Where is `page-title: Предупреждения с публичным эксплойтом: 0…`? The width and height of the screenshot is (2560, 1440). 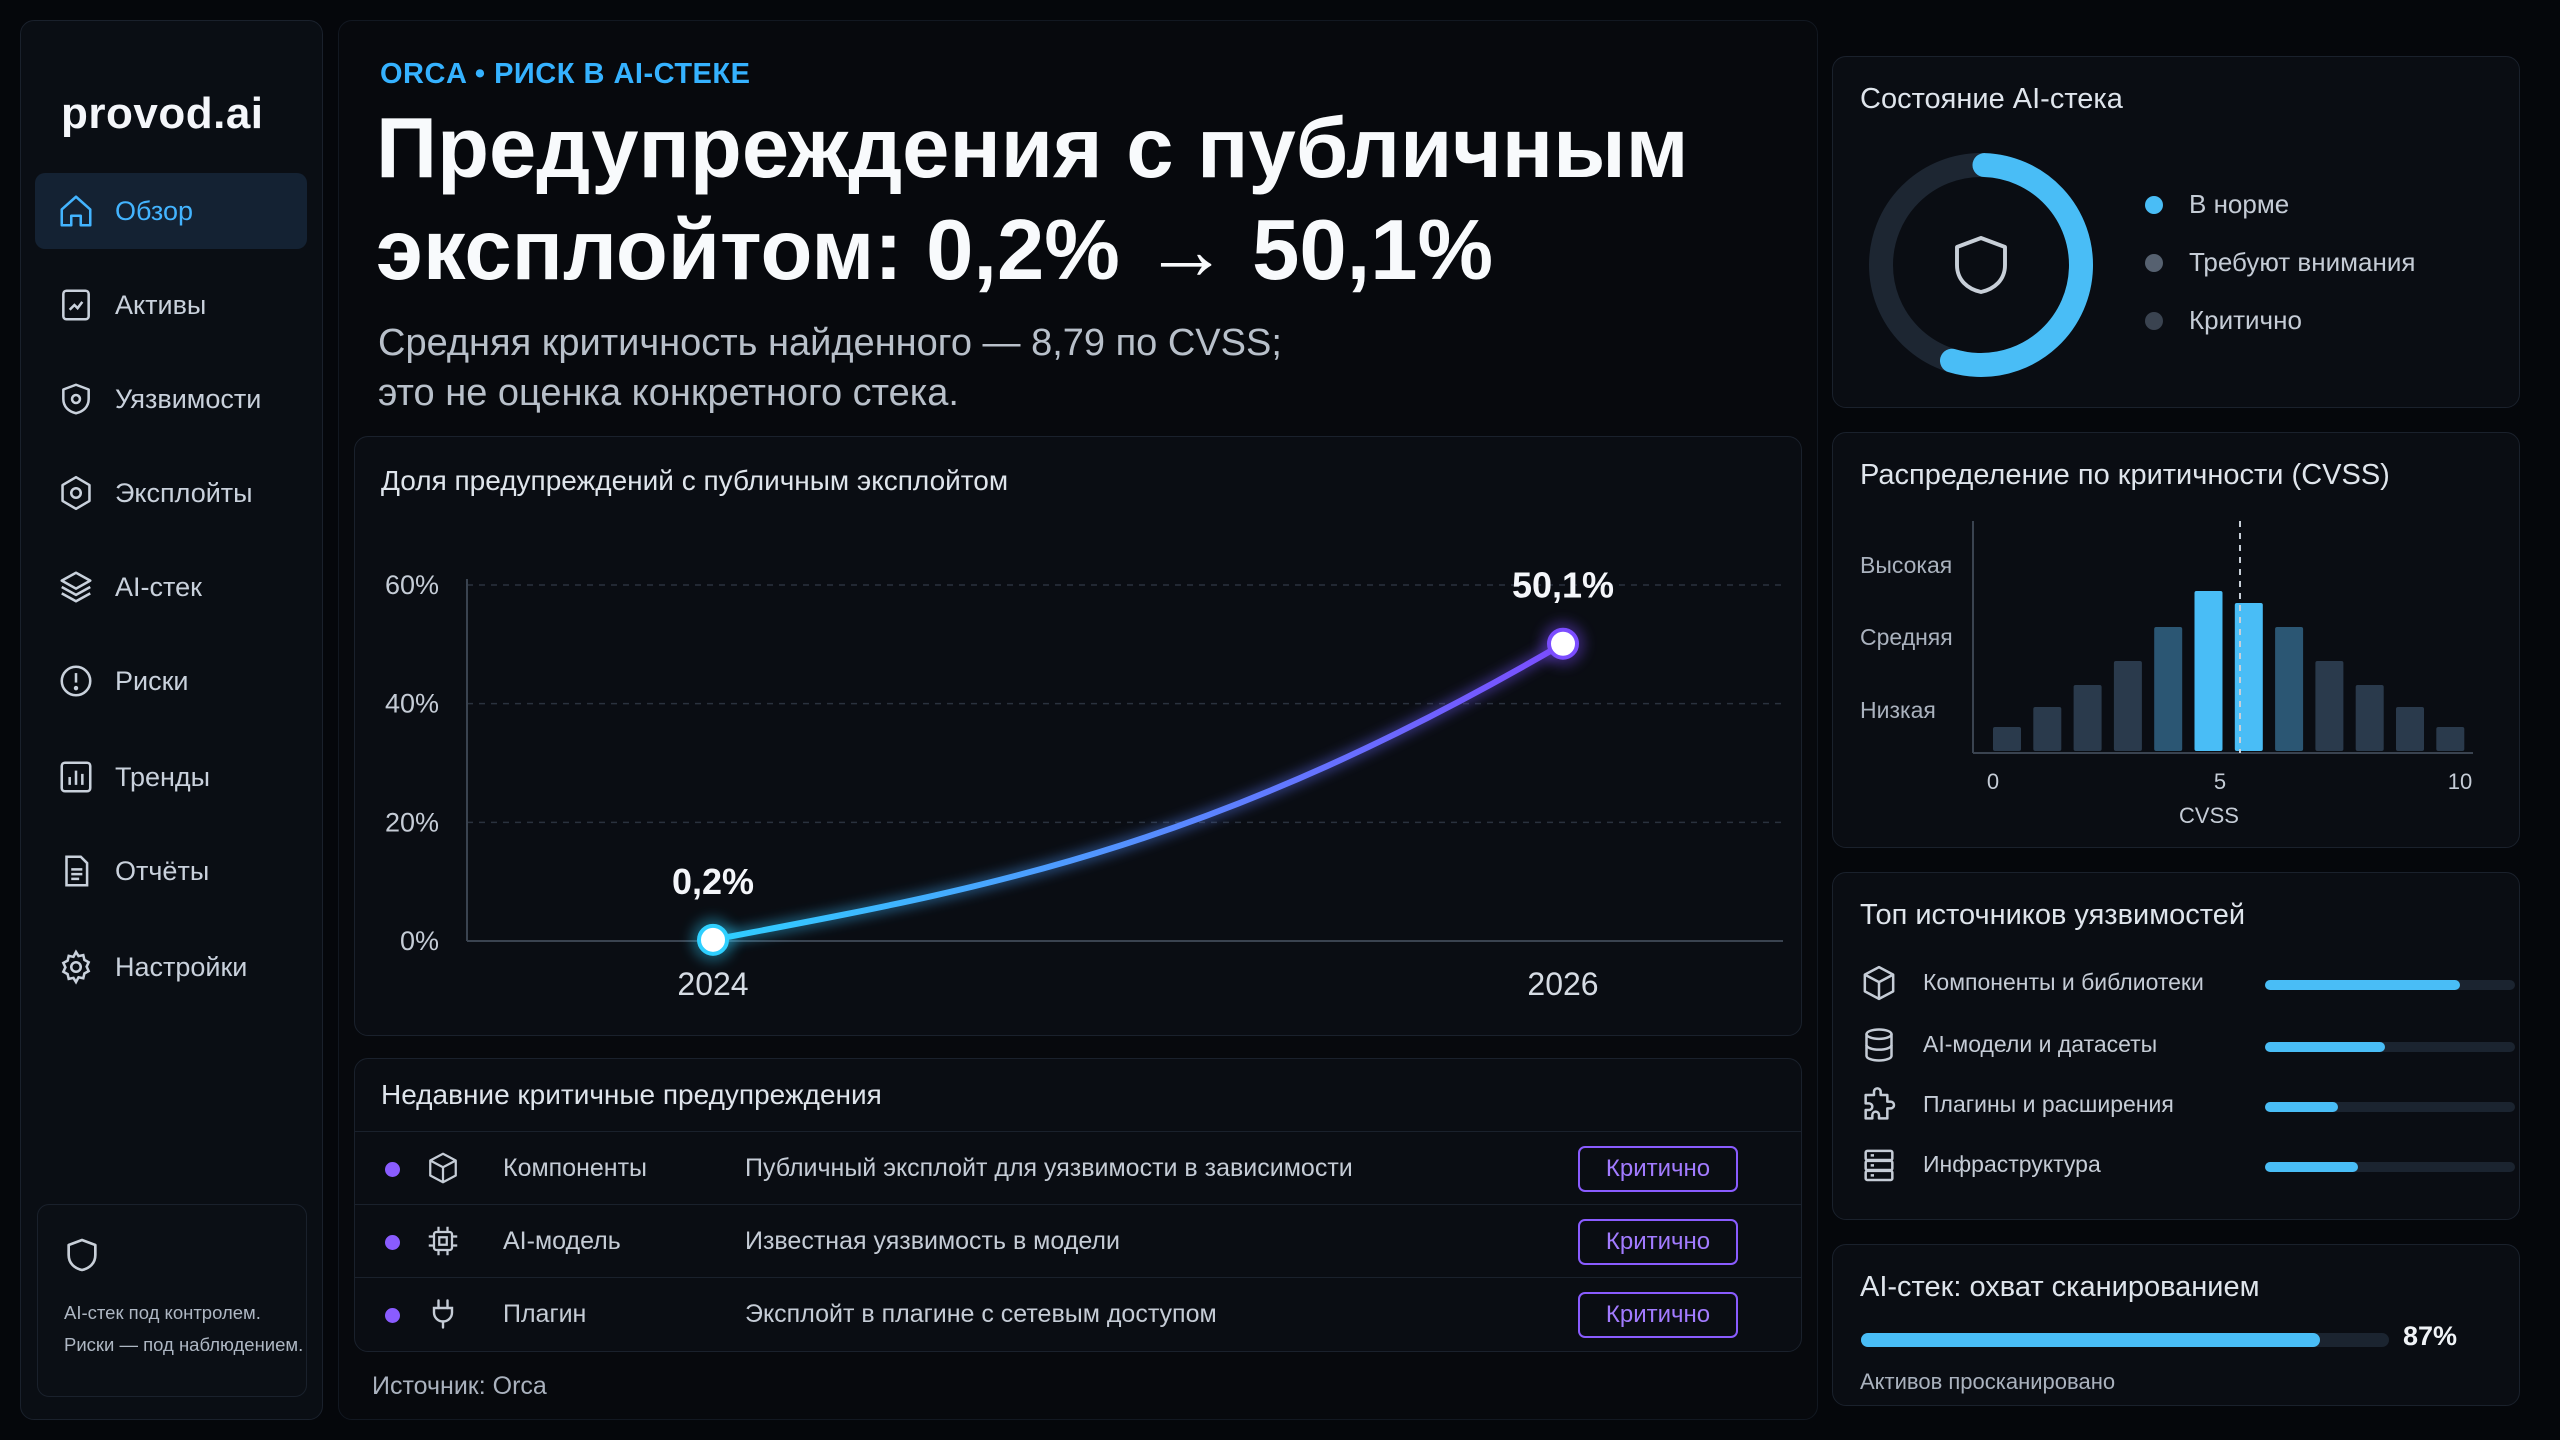
page-title: Предупреждения с публичным эксплойтом: 0… is located at coordinates (1086, 200).